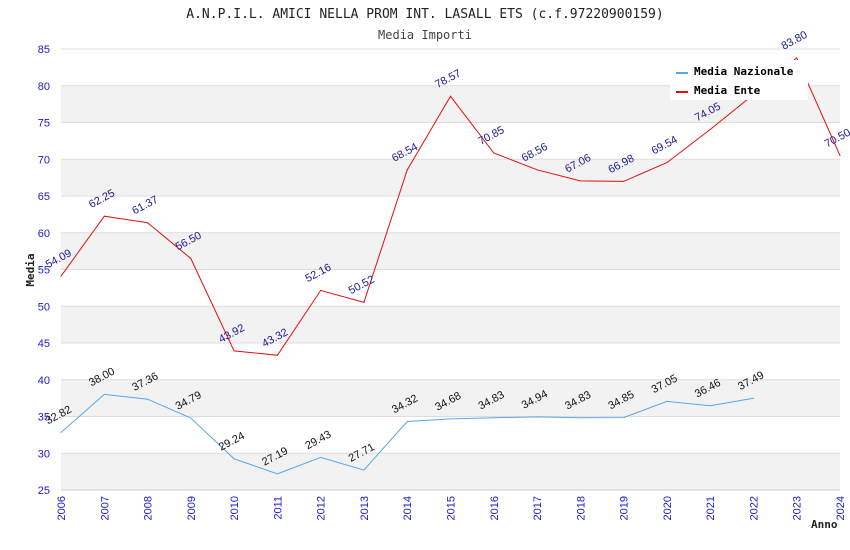  I want to click on y-tick-label: 75, so click(44, 124).